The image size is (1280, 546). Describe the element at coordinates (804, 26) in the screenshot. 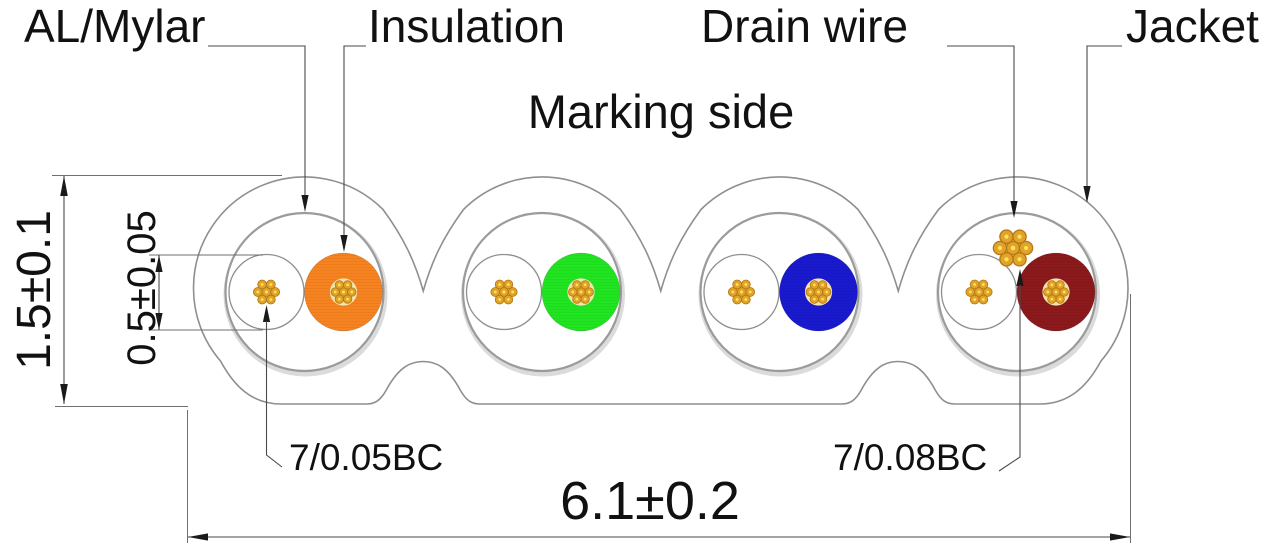

I see `label-drain-wire: Drain wire` at that location.